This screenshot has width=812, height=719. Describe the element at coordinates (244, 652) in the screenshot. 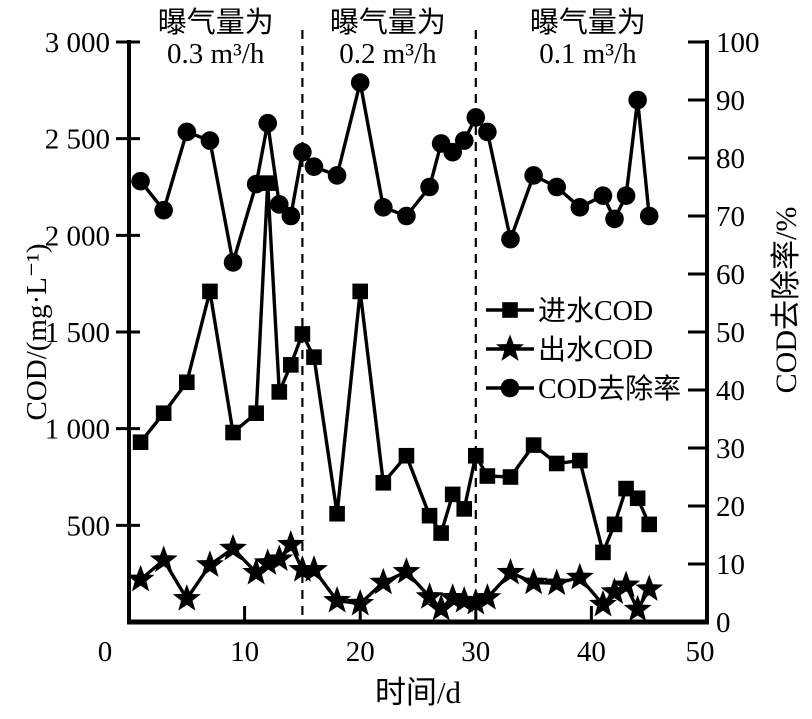

I see `x-axis-tick-label: 10` at that location.